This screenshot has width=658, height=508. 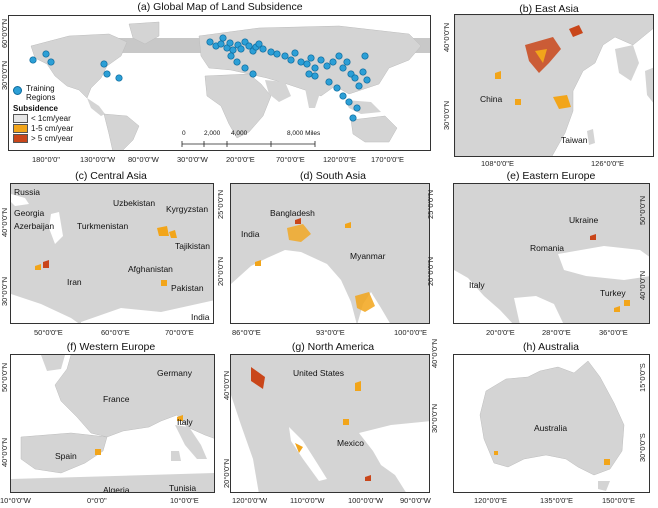 What do you see at coordinates (176, 456) in the screenshot?
I see `landmass-sardinia` at bounding box center [176, 456].